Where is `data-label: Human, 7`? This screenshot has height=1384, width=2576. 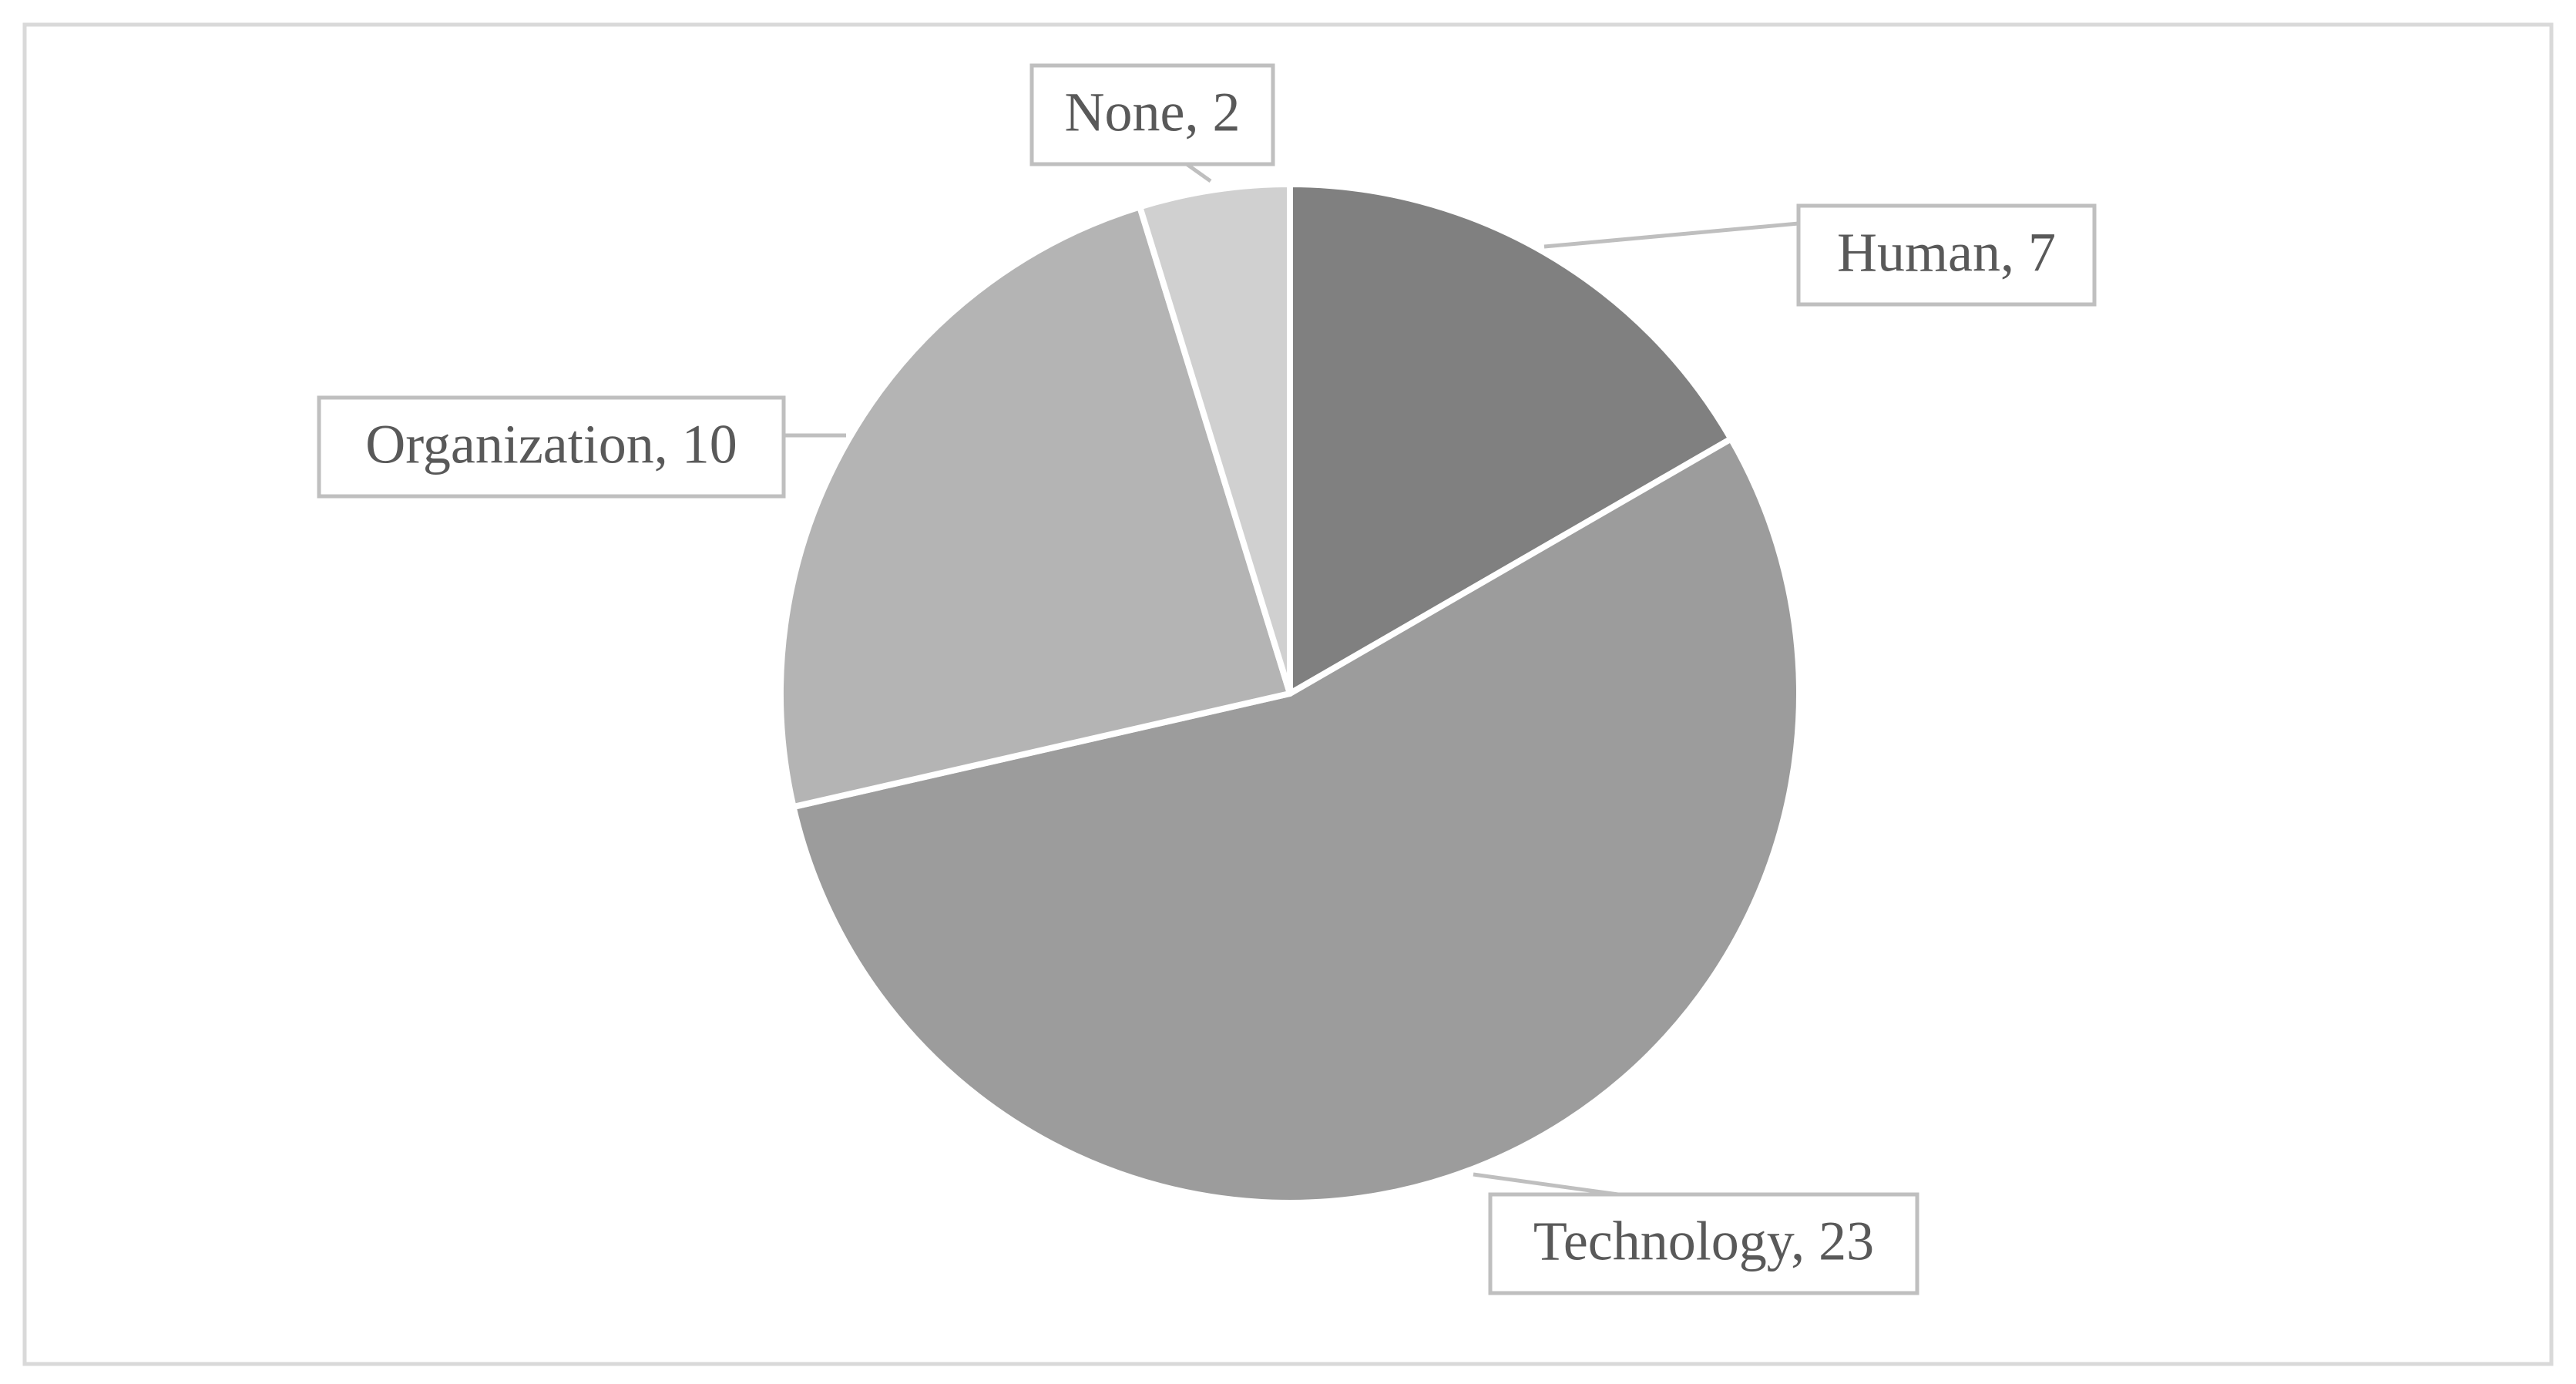 data-label: Human, 7 is located at coordinates (1946, 253).